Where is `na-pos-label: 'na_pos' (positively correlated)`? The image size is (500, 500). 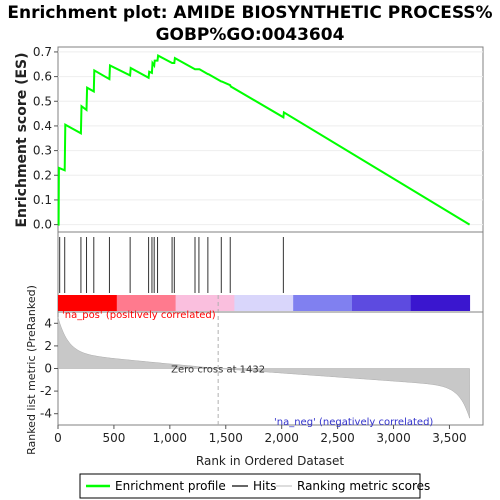
na-pos-label: 'na_pos' (positively correlated) is located at coordinates (139, 315).